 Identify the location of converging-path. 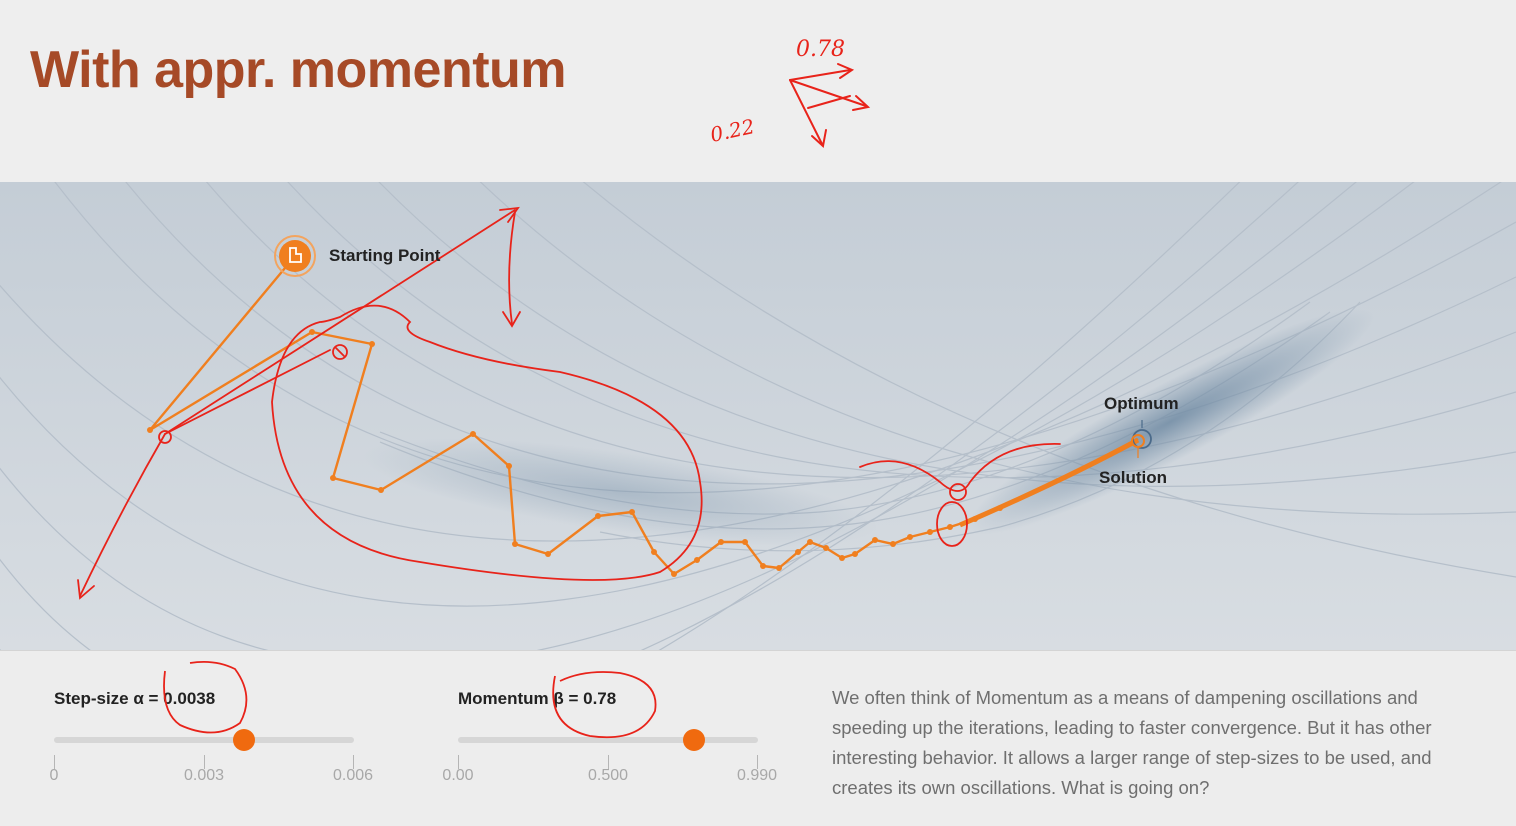
(1049, 482).